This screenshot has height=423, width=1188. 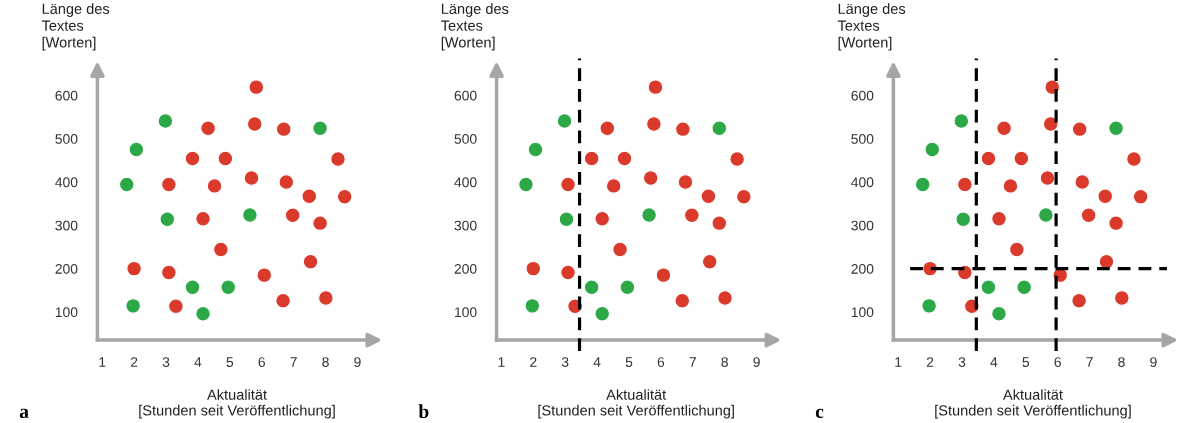 What do you see at coordinates (629, 362) in the screenshot?
I see `x-tick-label: 5` at bounding box center [629, 362].